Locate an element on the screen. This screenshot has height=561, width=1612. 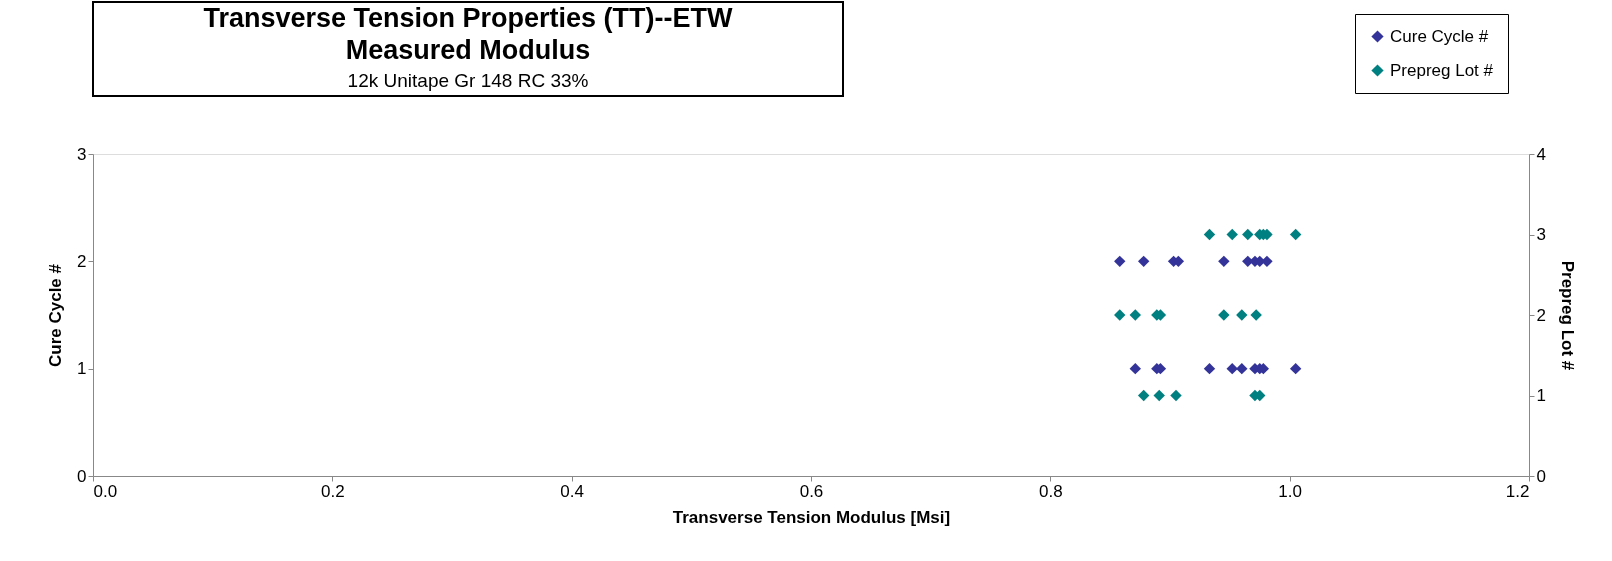
y-tick-label: 2 is located at coordinates (82, 261).